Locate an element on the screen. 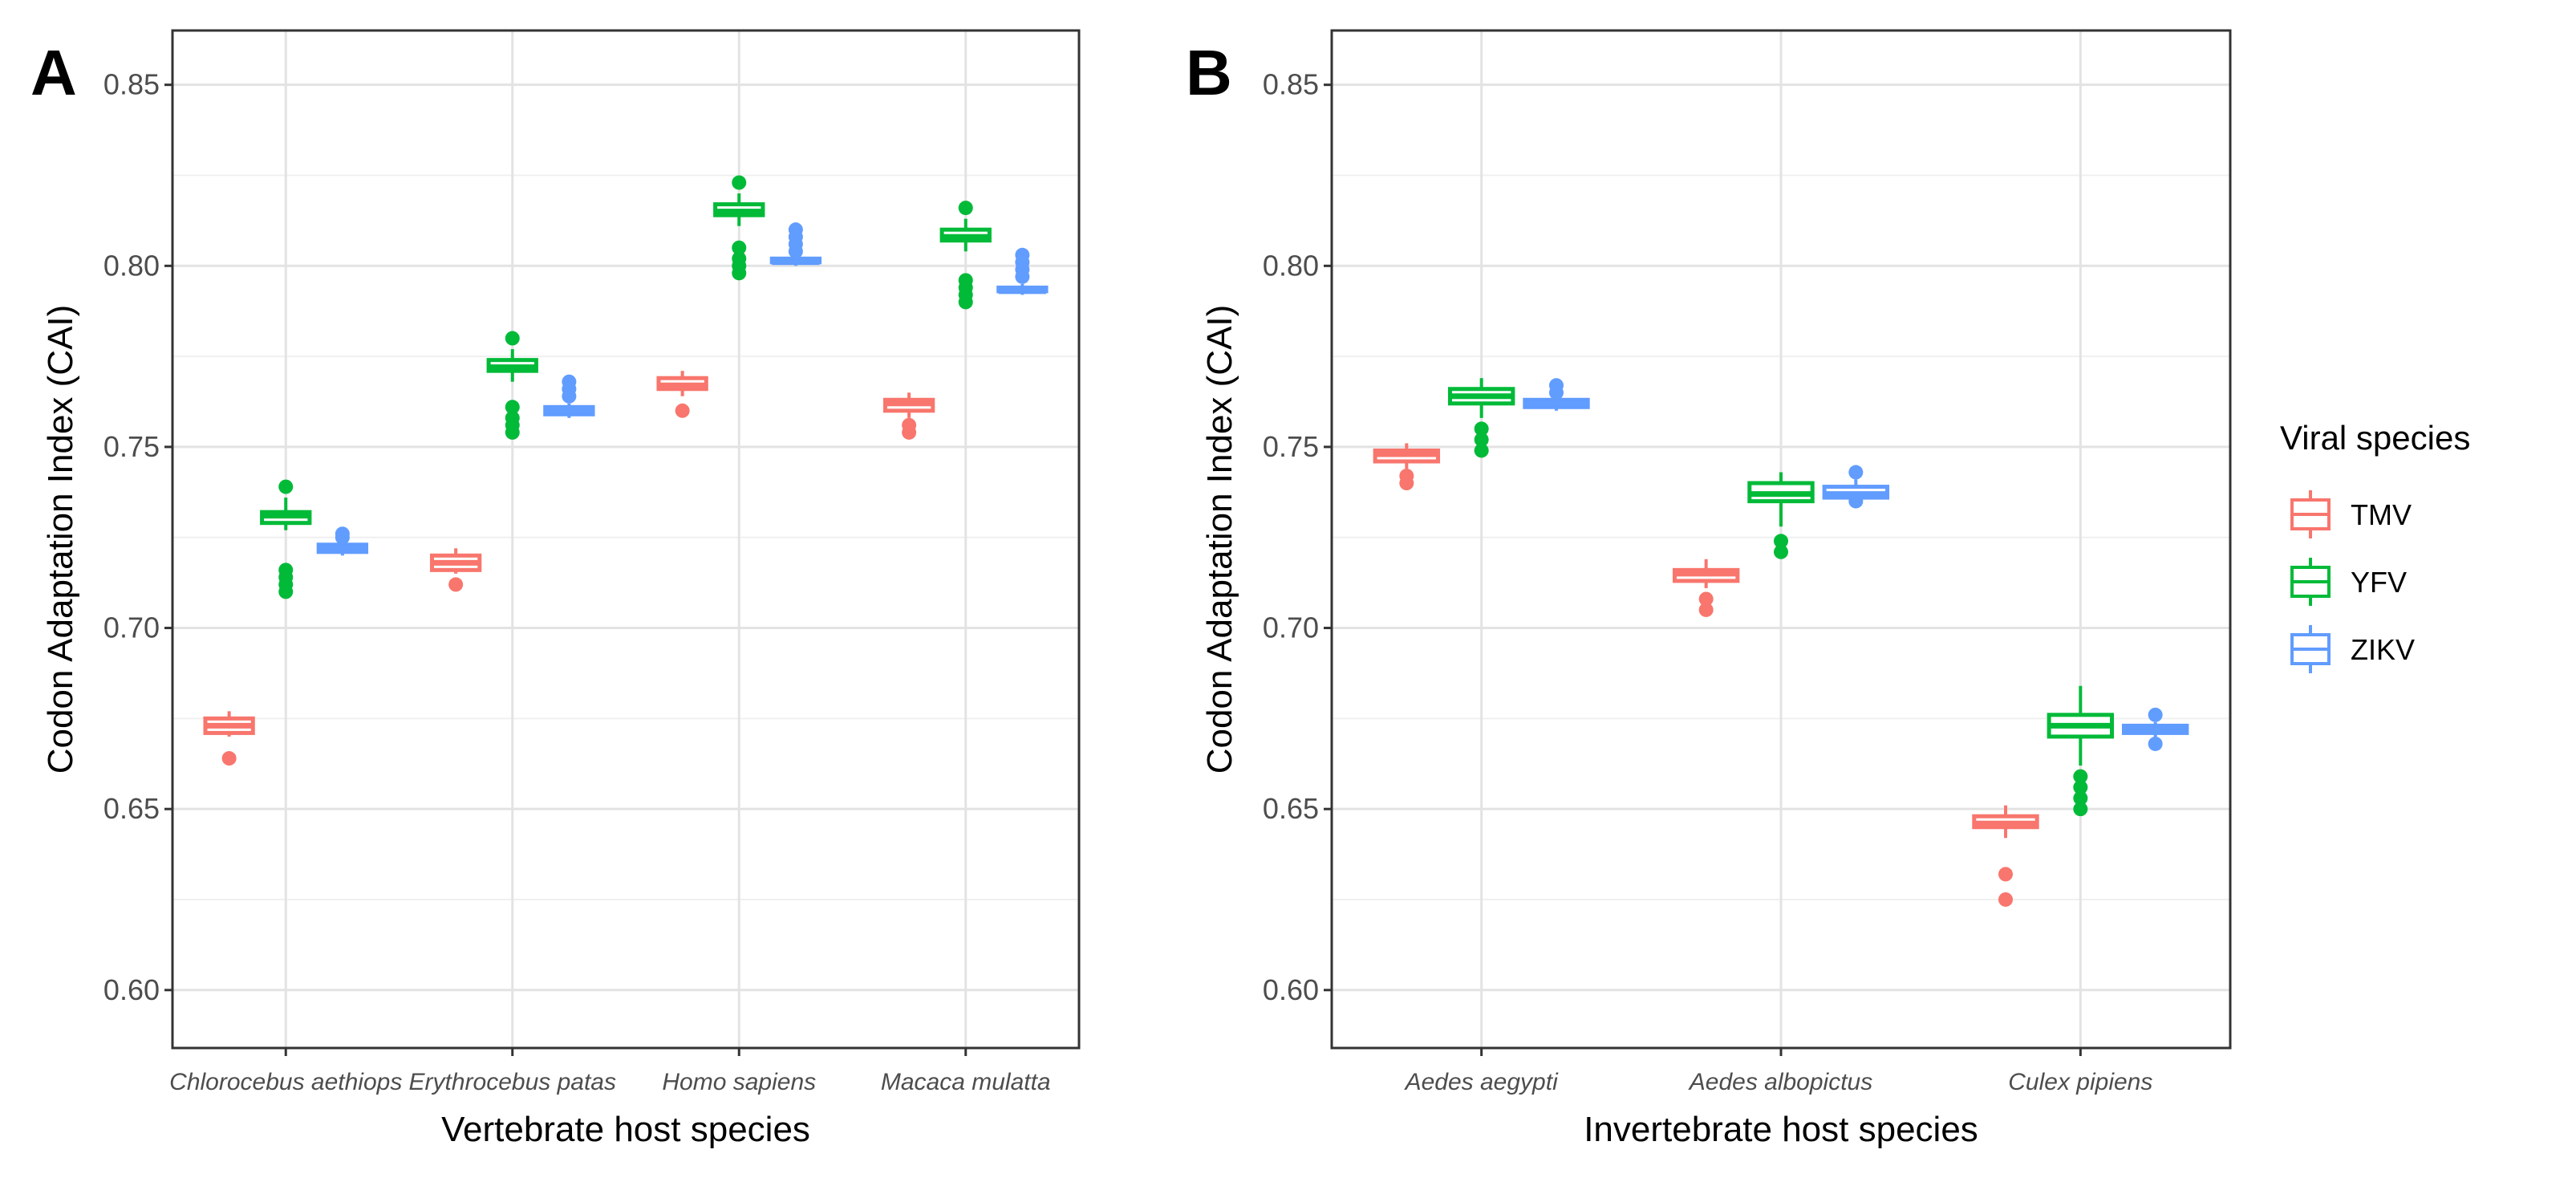 The height and width of the screenshot is (1178, 2576). panel-a-letter: A is located at coordinates (53, 72).